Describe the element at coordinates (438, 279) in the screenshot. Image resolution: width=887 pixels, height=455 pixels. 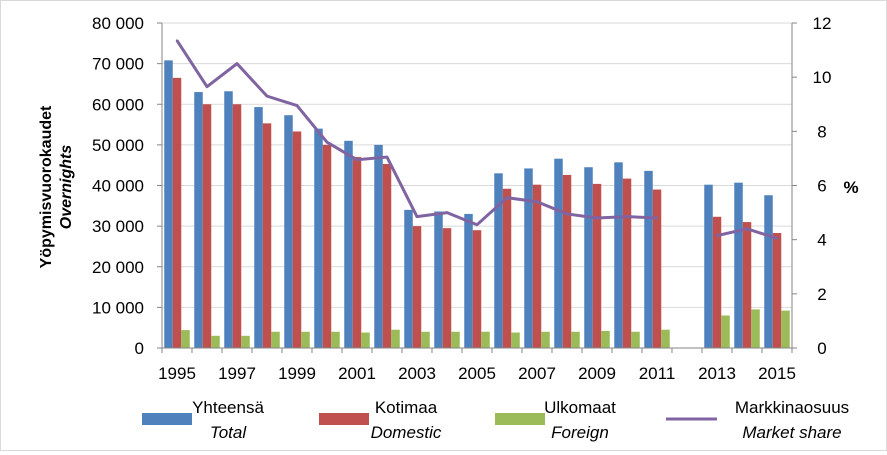
I see `bar-yhteensä-2004` at that location.